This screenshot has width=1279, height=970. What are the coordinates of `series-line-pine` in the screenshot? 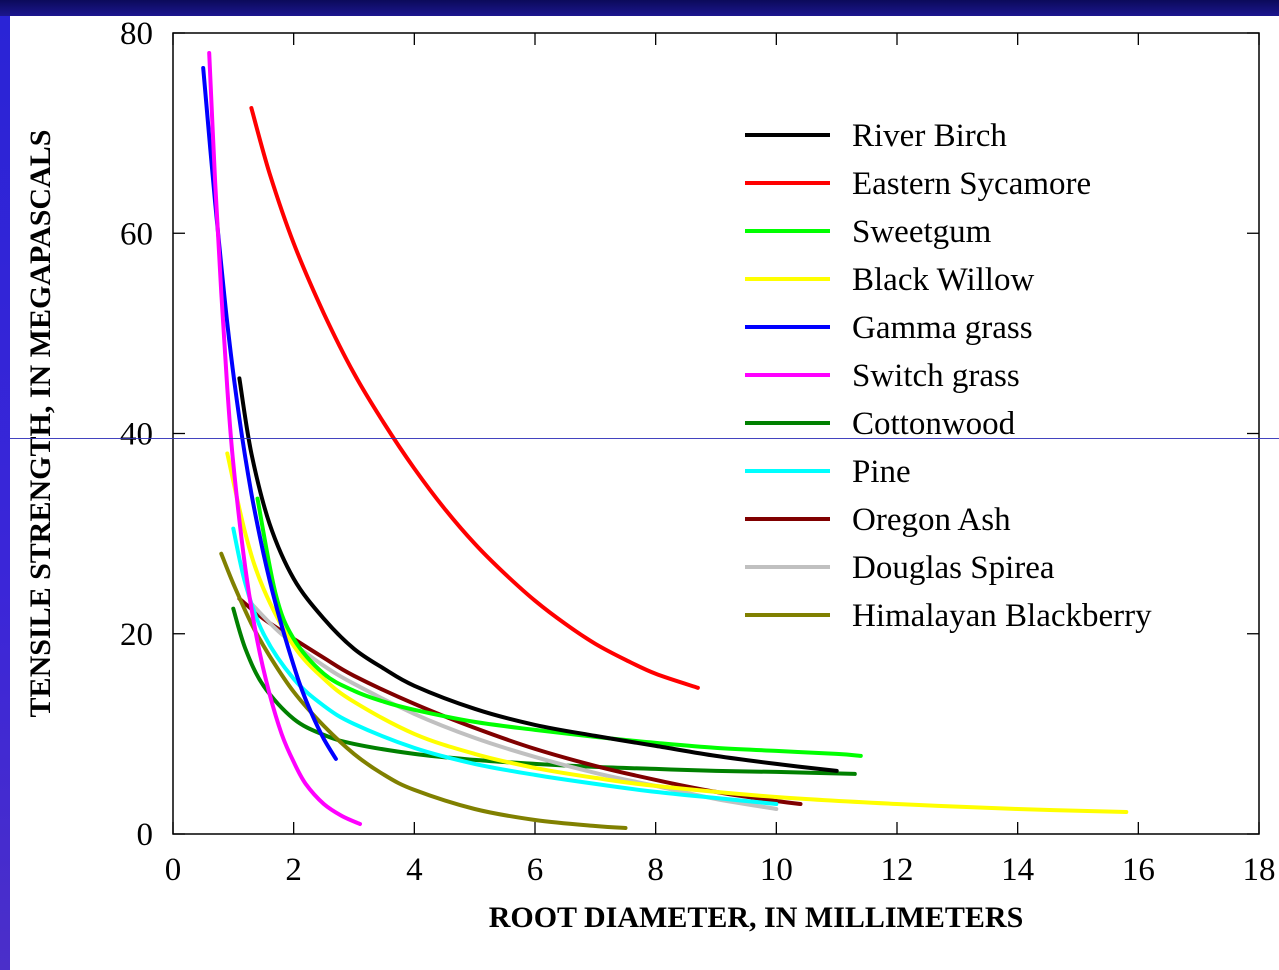 It's located at (505, 666).